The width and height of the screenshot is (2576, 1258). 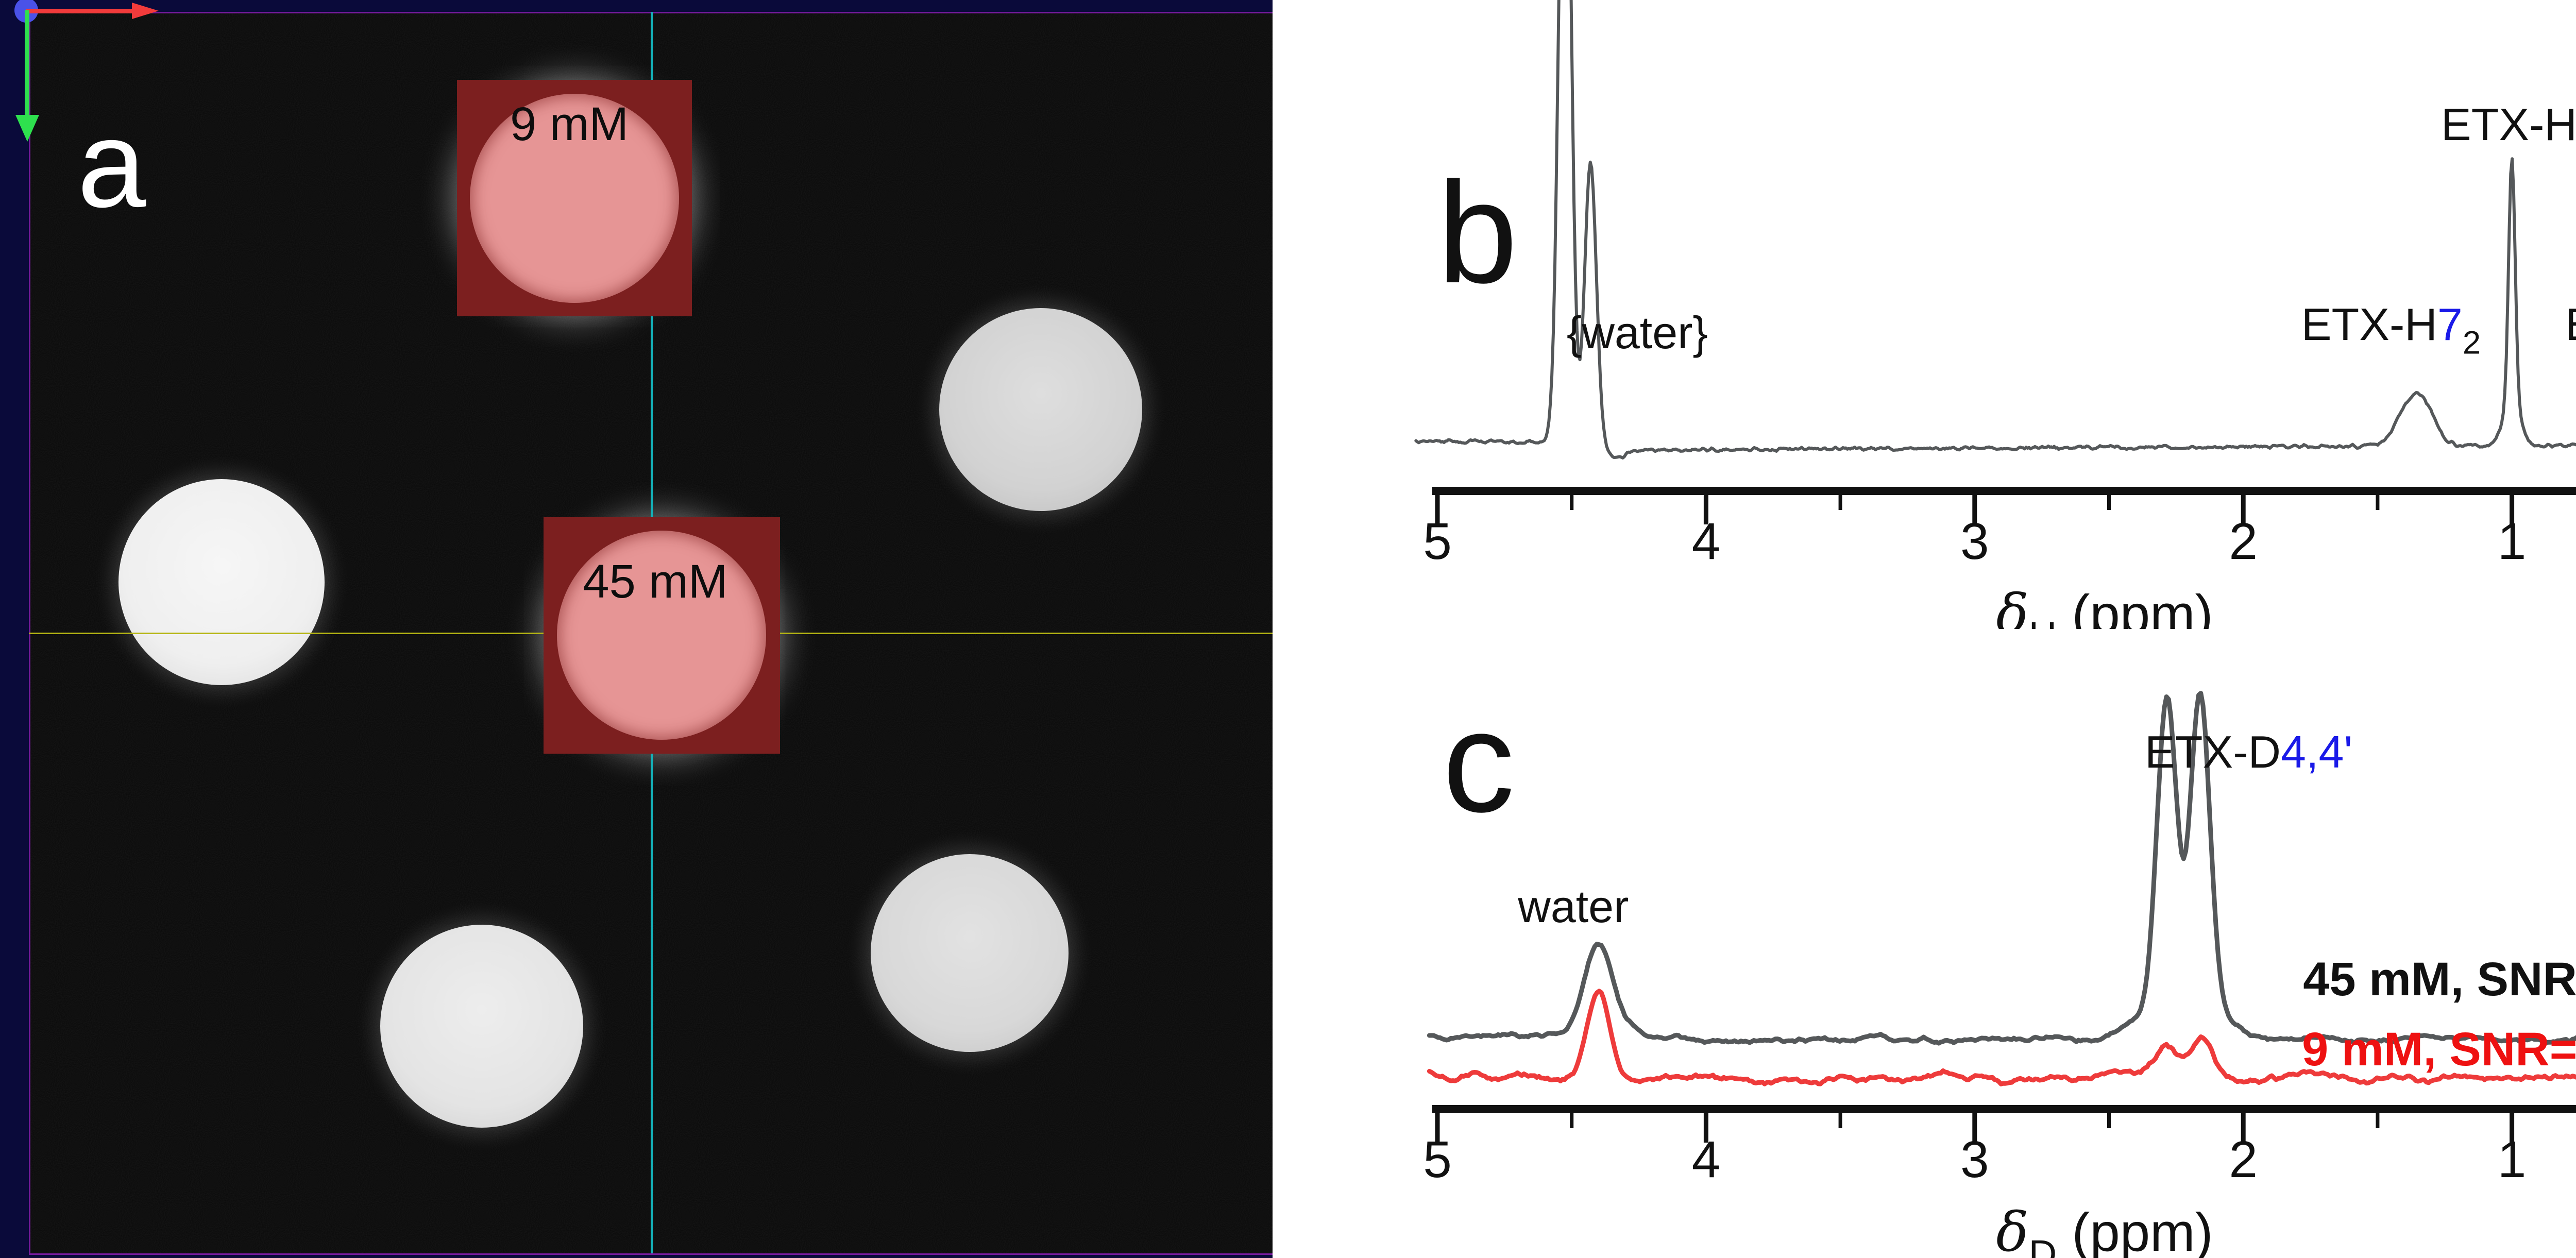 I want to click on phantom-tube-left, so click(x=221, y=582).